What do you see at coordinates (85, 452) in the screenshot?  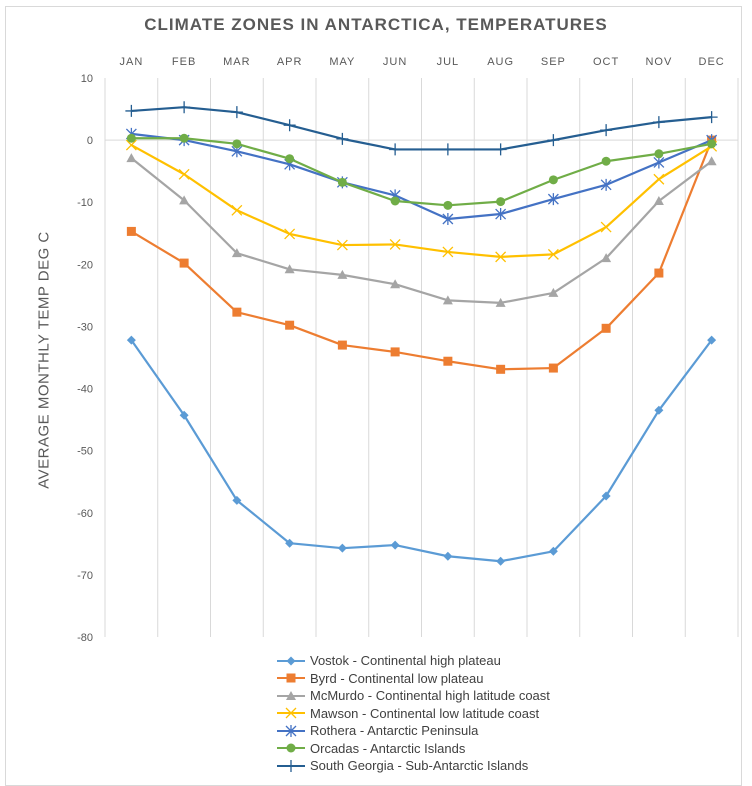 I see `y-tick-label: -50` at bounding box center [85, 452].